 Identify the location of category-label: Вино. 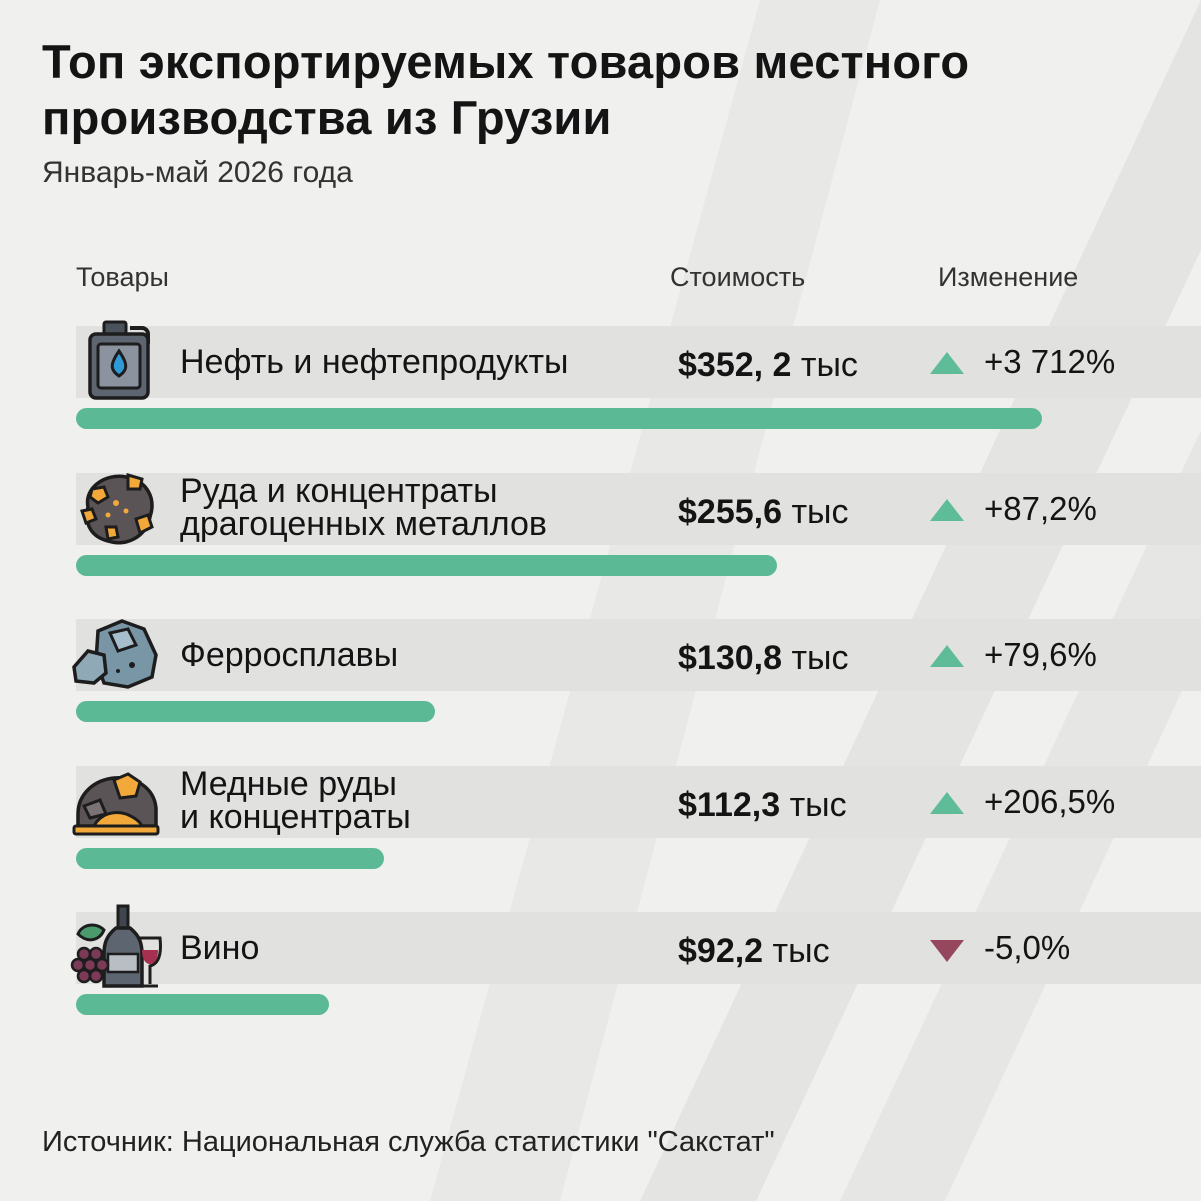
(220, 948).